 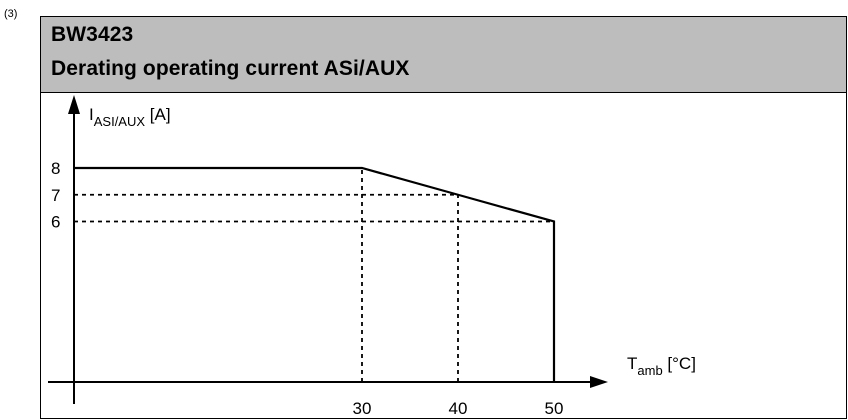 What do you see at coordinates (362, 408) in the screenshot?
I see `x-tick-label: 30` at bounding box center [362, 408].